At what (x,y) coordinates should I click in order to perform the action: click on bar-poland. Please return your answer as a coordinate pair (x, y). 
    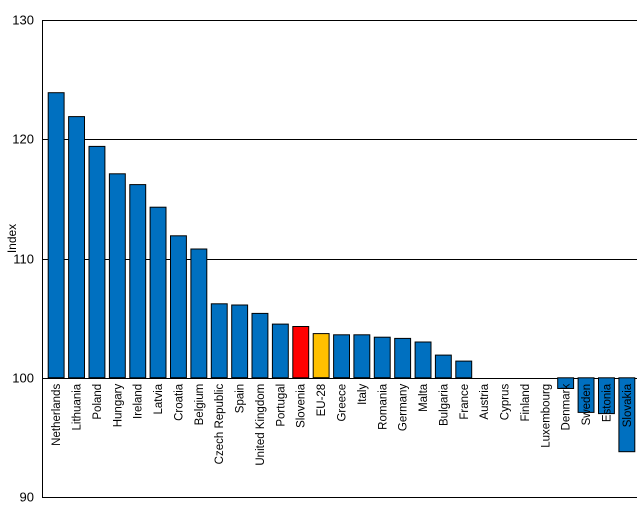
    Looking at the image, I should click on (97, 262).